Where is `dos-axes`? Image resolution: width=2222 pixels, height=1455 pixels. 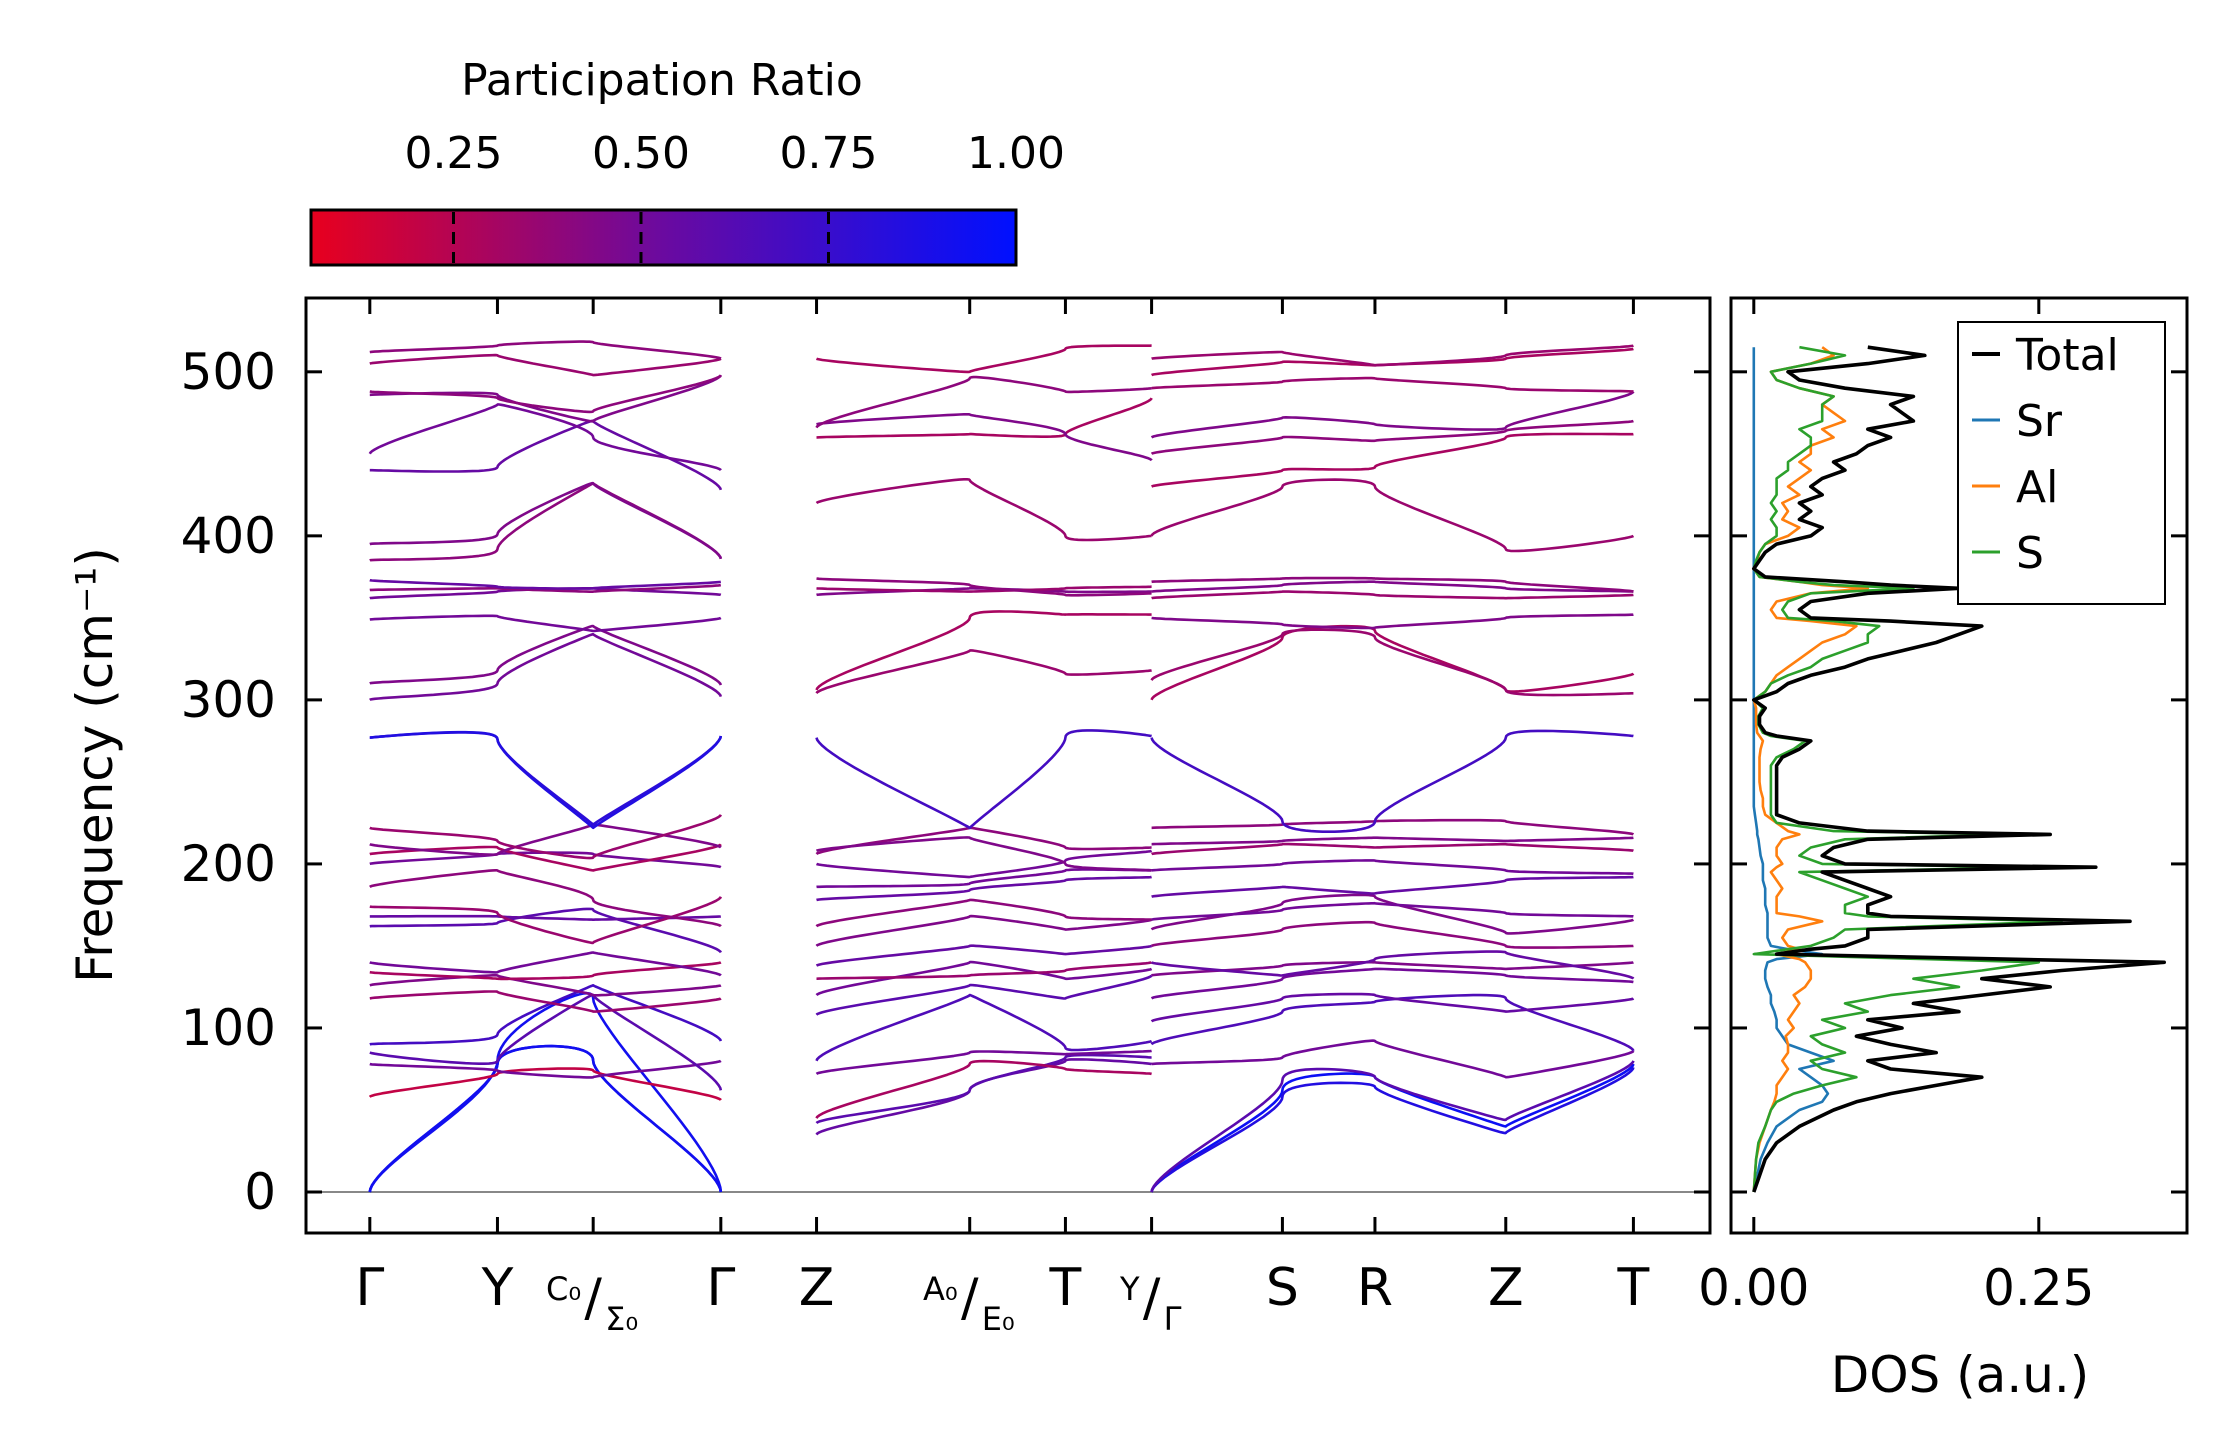
dos-axes is located at coordinates (1959, 765).